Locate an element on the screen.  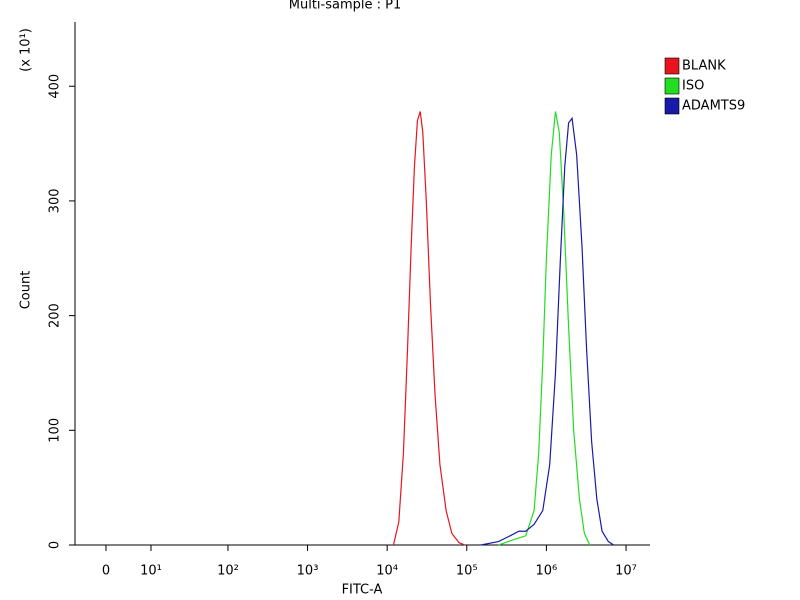
y-tick-label: 300 is located at coordinates (55, 201).